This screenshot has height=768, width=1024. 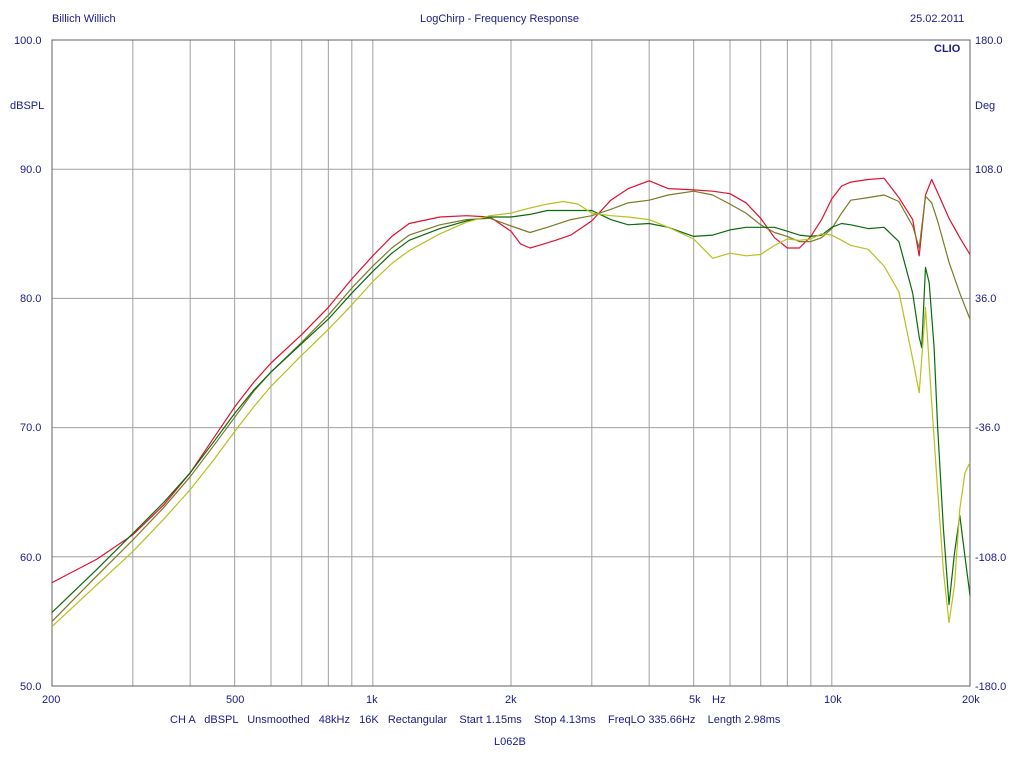 What do you see at coordinates (31, 428) in the screenshot?
I see `y-tick-label: 70.0` at bounding box center [31, 428].